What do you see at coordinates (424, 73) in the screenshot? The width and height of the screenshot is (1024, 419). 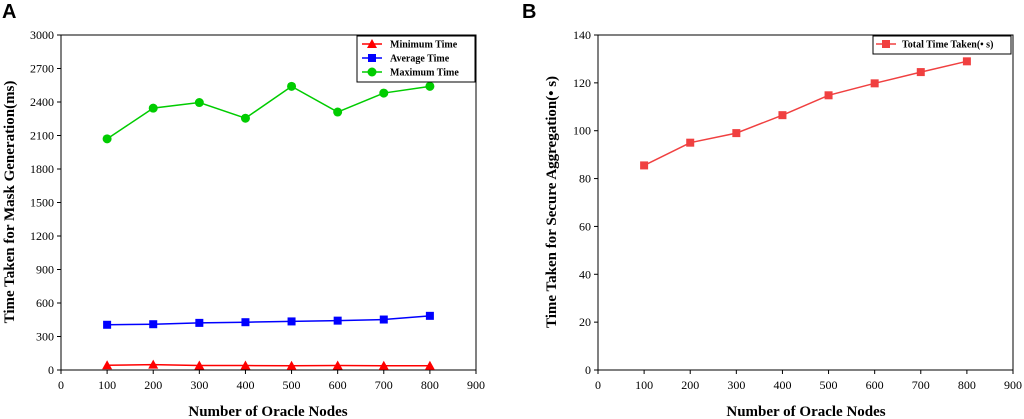 I see `legend-label: Maximum Time` at bounding box center [424, 73].